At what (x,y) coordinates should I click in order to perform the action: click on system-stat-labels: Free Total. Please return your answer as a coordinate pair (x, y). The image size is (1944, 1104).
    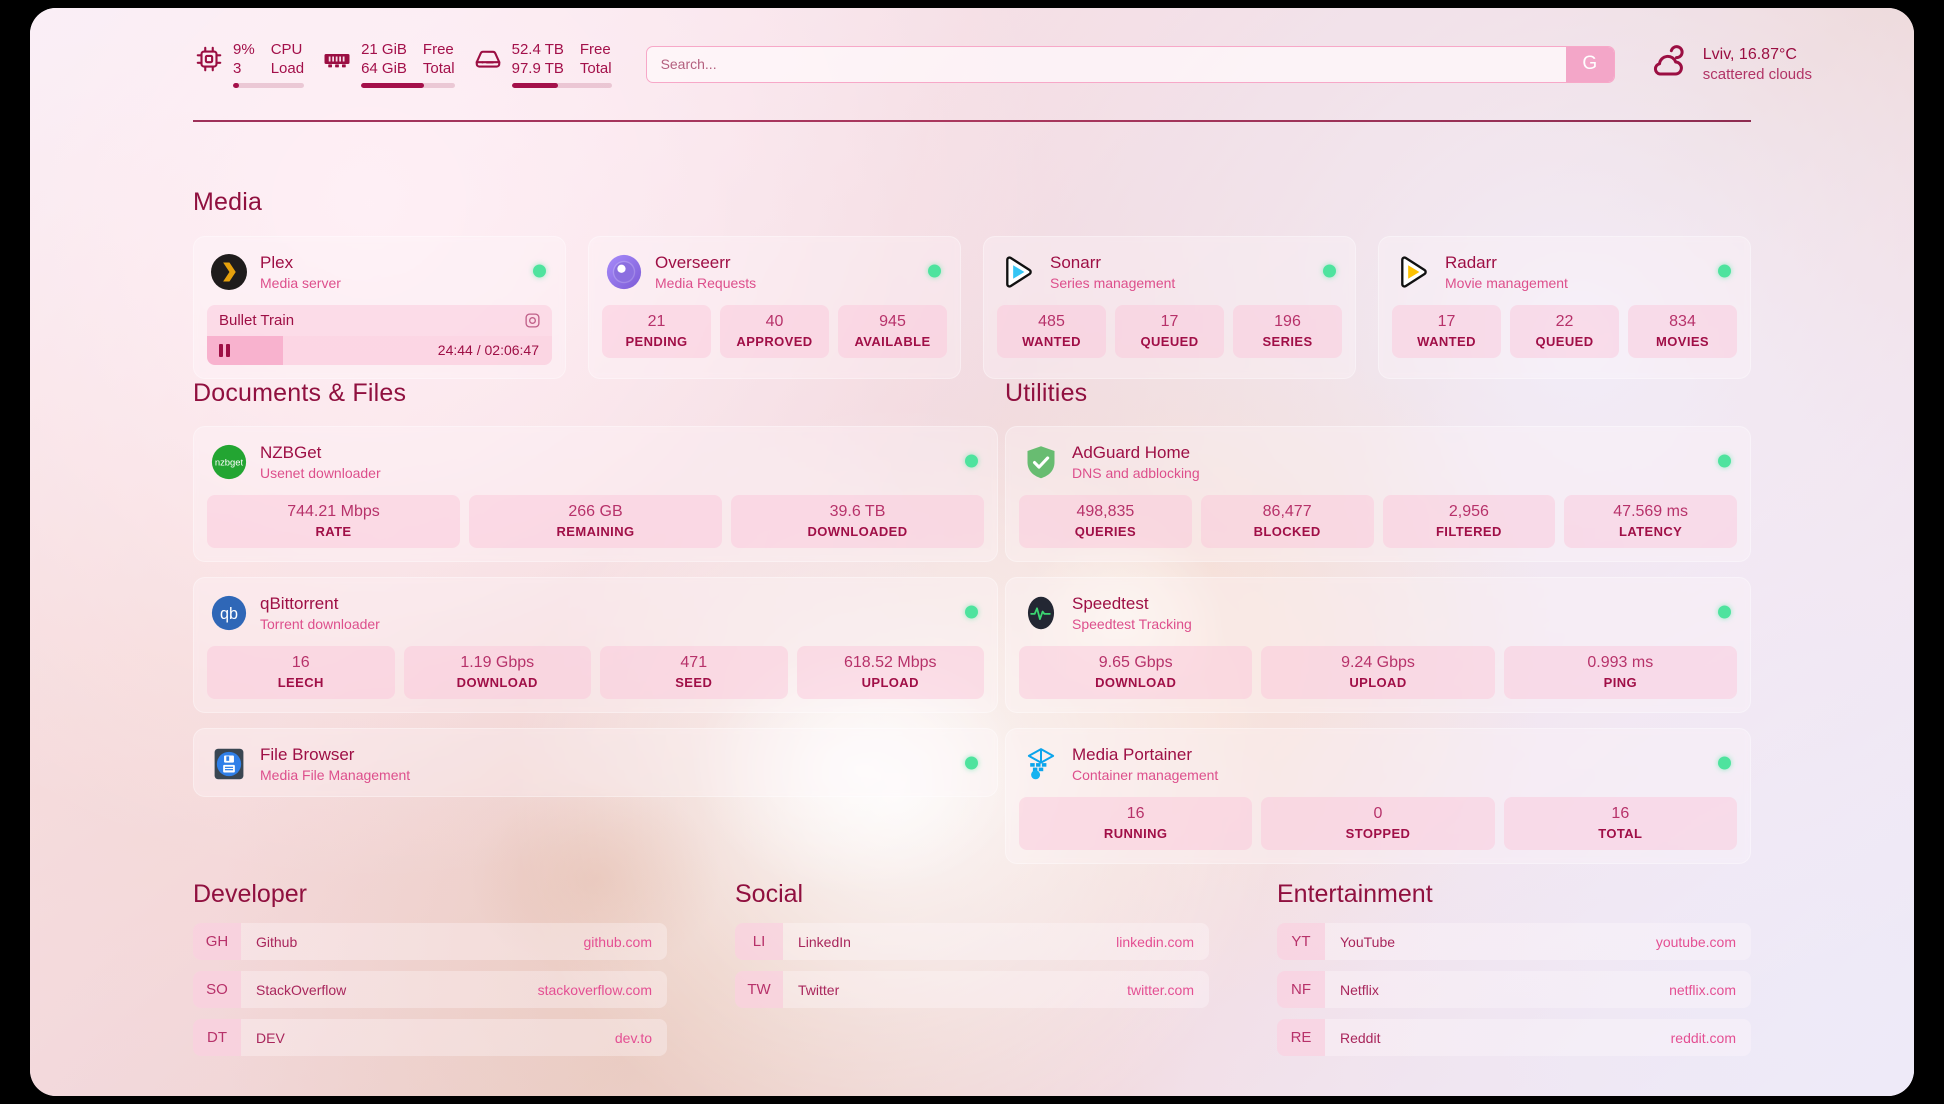
    Looking at the image, I should click on (439, 59).